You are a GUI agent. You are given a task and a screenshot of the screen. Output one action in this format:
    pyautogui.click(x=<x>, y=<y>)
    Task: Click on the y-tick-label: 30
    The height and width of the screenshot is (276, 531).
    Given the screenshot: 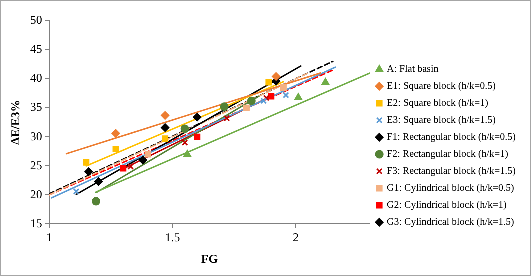 What is the action you would take?
    pyautogui.click(x=36, y=136)
    